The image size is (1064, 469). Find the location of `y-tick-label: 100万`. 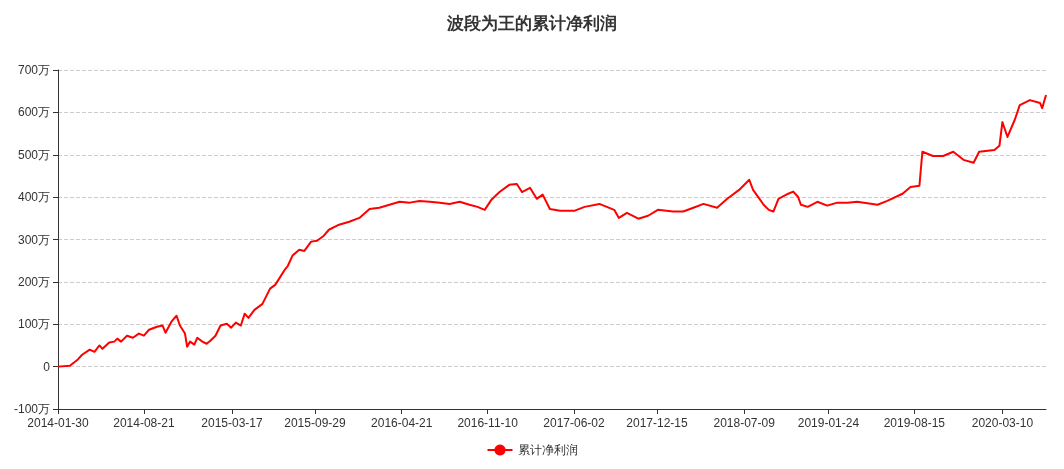

y-tick-label: 100万 is located at coordinates (33, 324).